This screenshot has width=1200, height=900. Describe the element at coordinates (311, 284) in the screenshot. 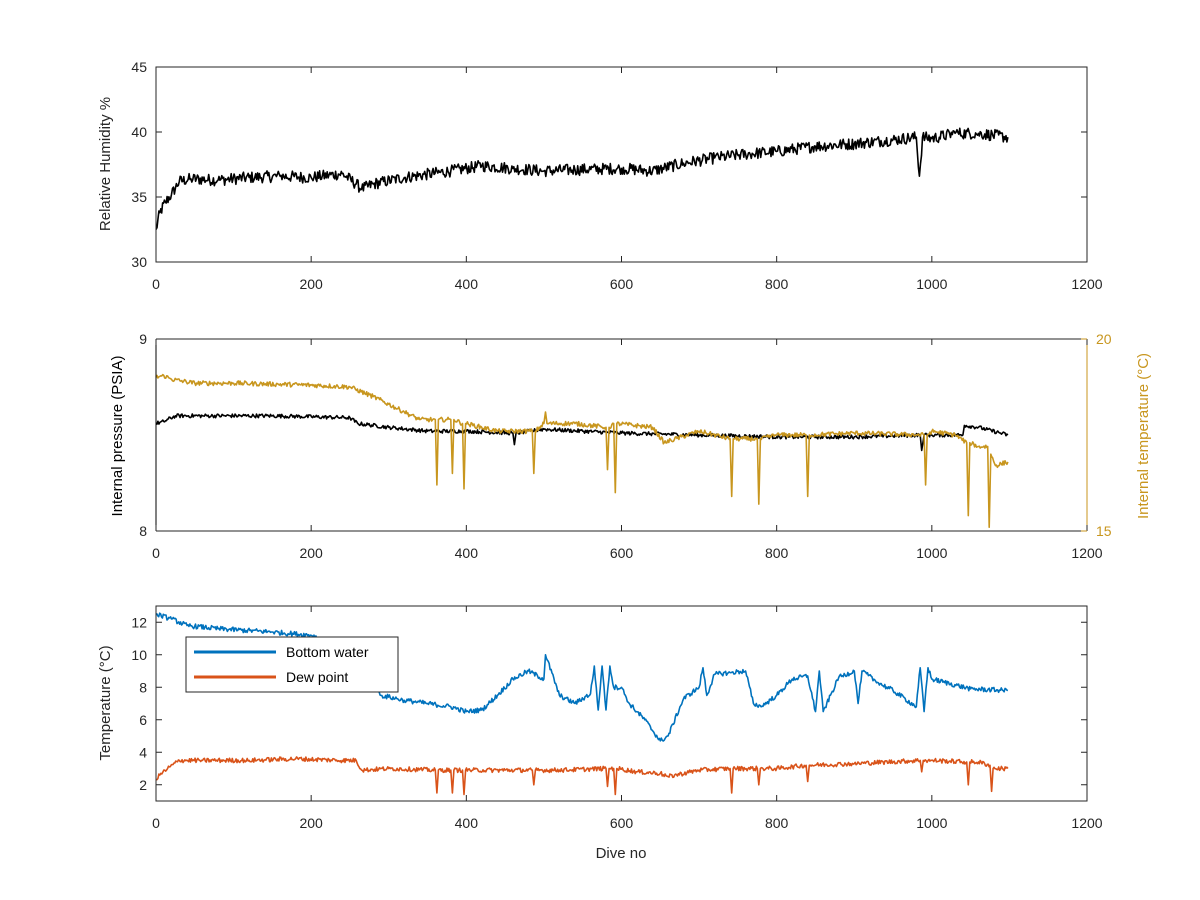

I see `humidity-xtick-label: 200` at that location.